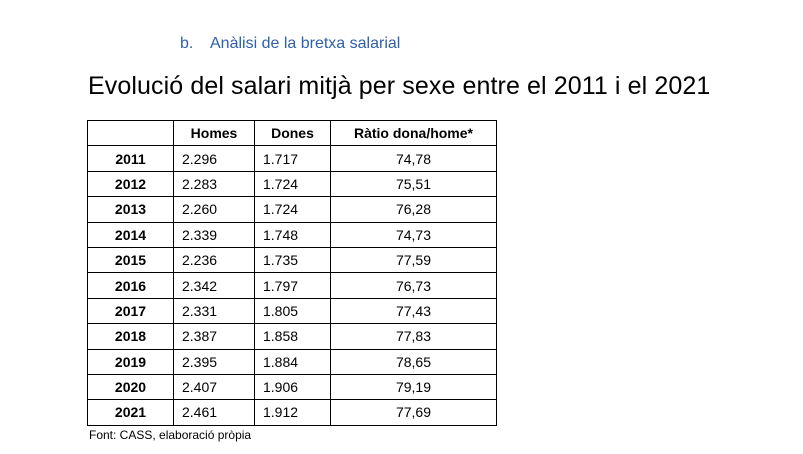 The height and width of the screenshot is (454, 803). Describe the element at coordinates (413, 361) in the screenshot. I see `cell-ratio: 78,65` at that location.